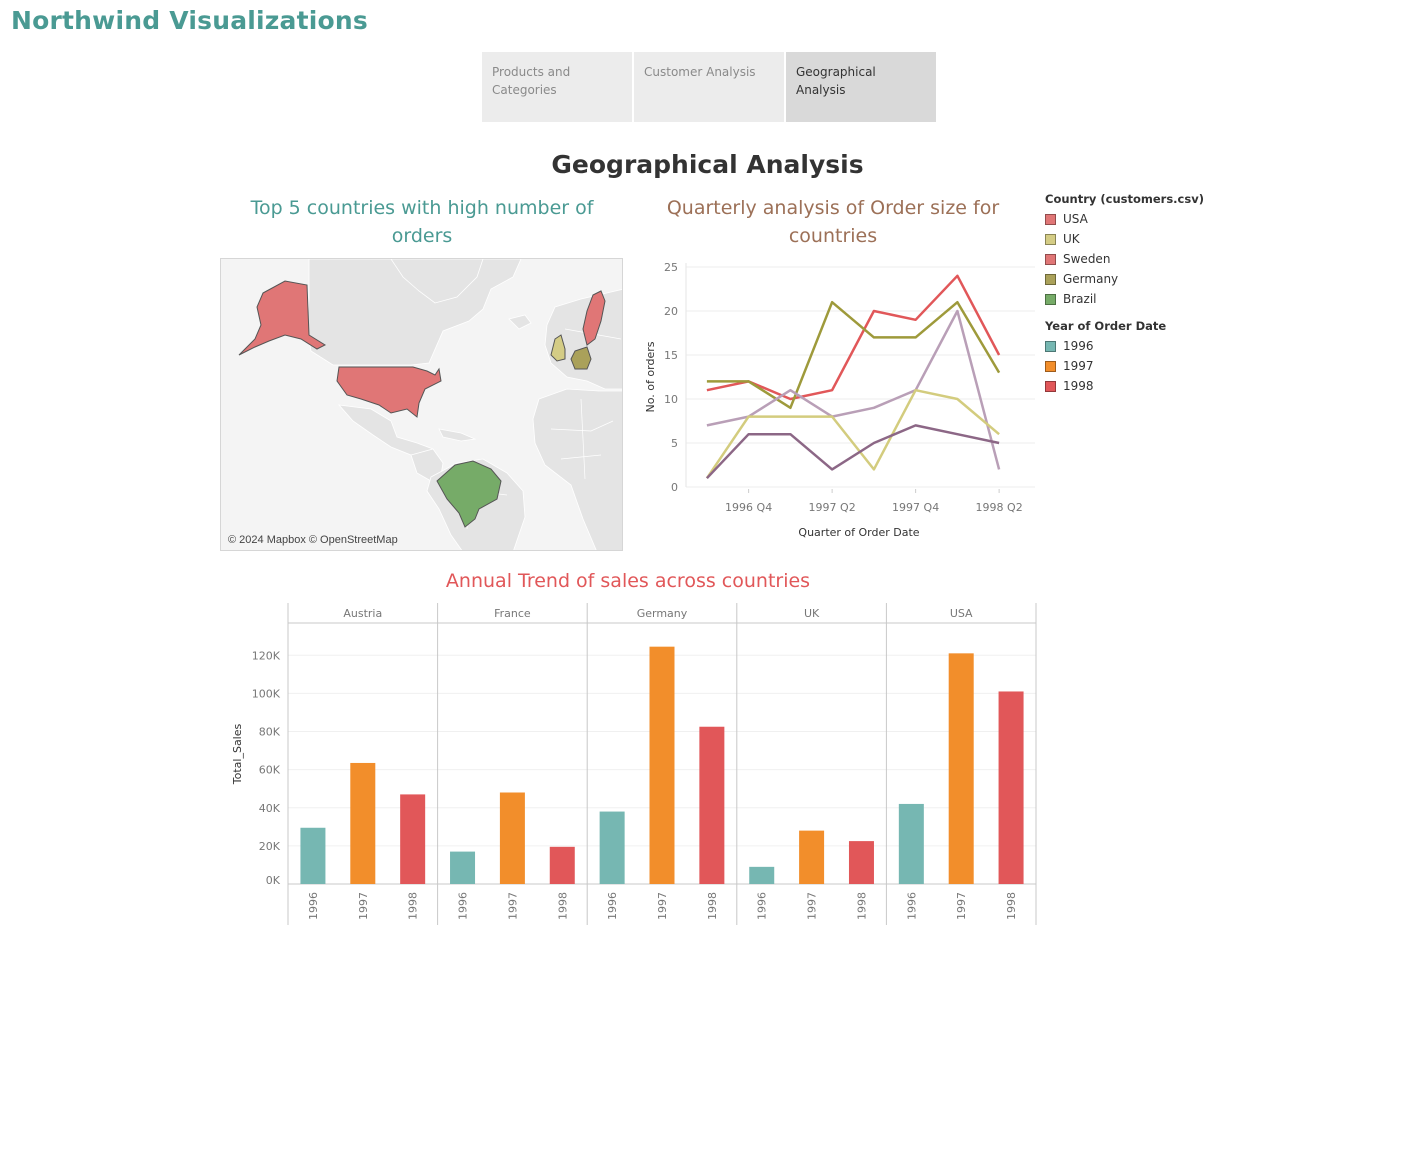 The width and height of the screenshot is (1415, 1163). I want to click on bar-y-tick-label: 60K, so click(270, 770).